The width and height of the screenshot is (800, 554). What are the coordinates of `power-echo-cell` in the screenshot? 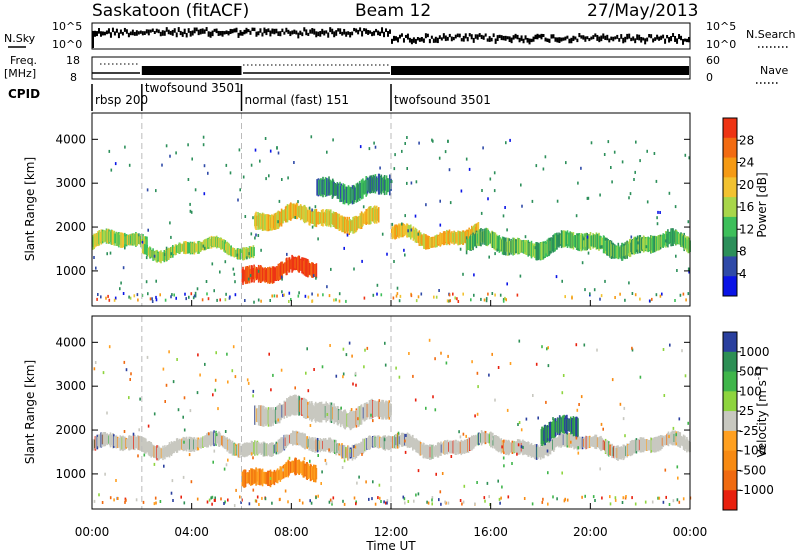 It's located at (316, 271).